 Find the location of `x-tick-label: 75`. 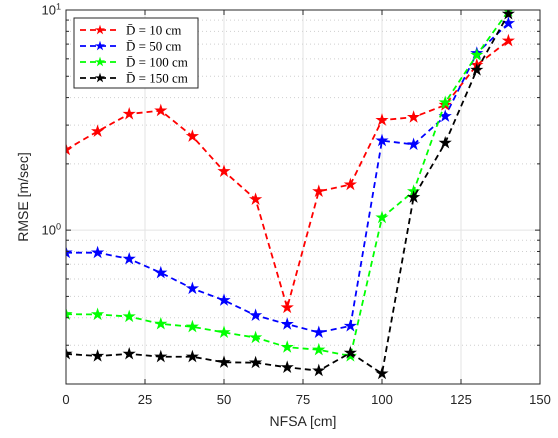

x-tick-label: 75 is located at coordinates (303, 399).